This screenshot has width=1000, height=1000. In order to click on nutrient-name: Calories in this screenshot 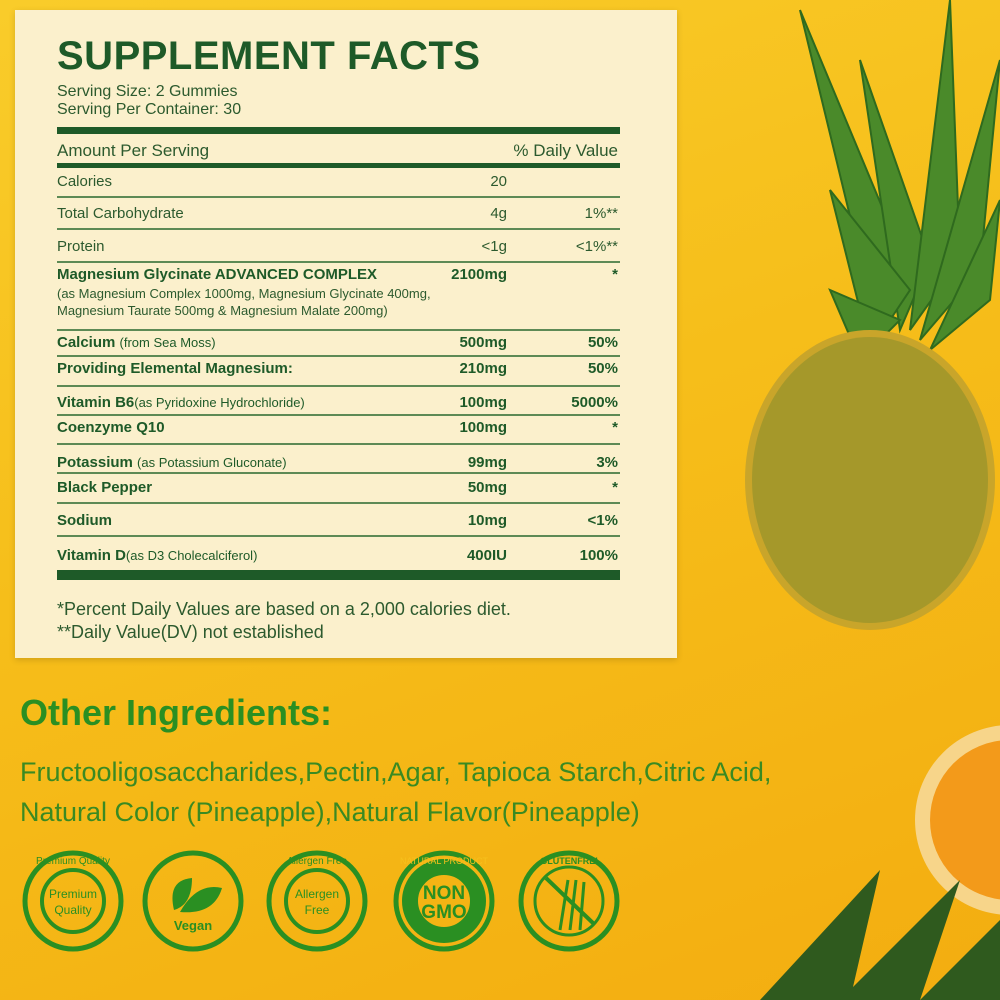, I will do `click(85, 181)`.